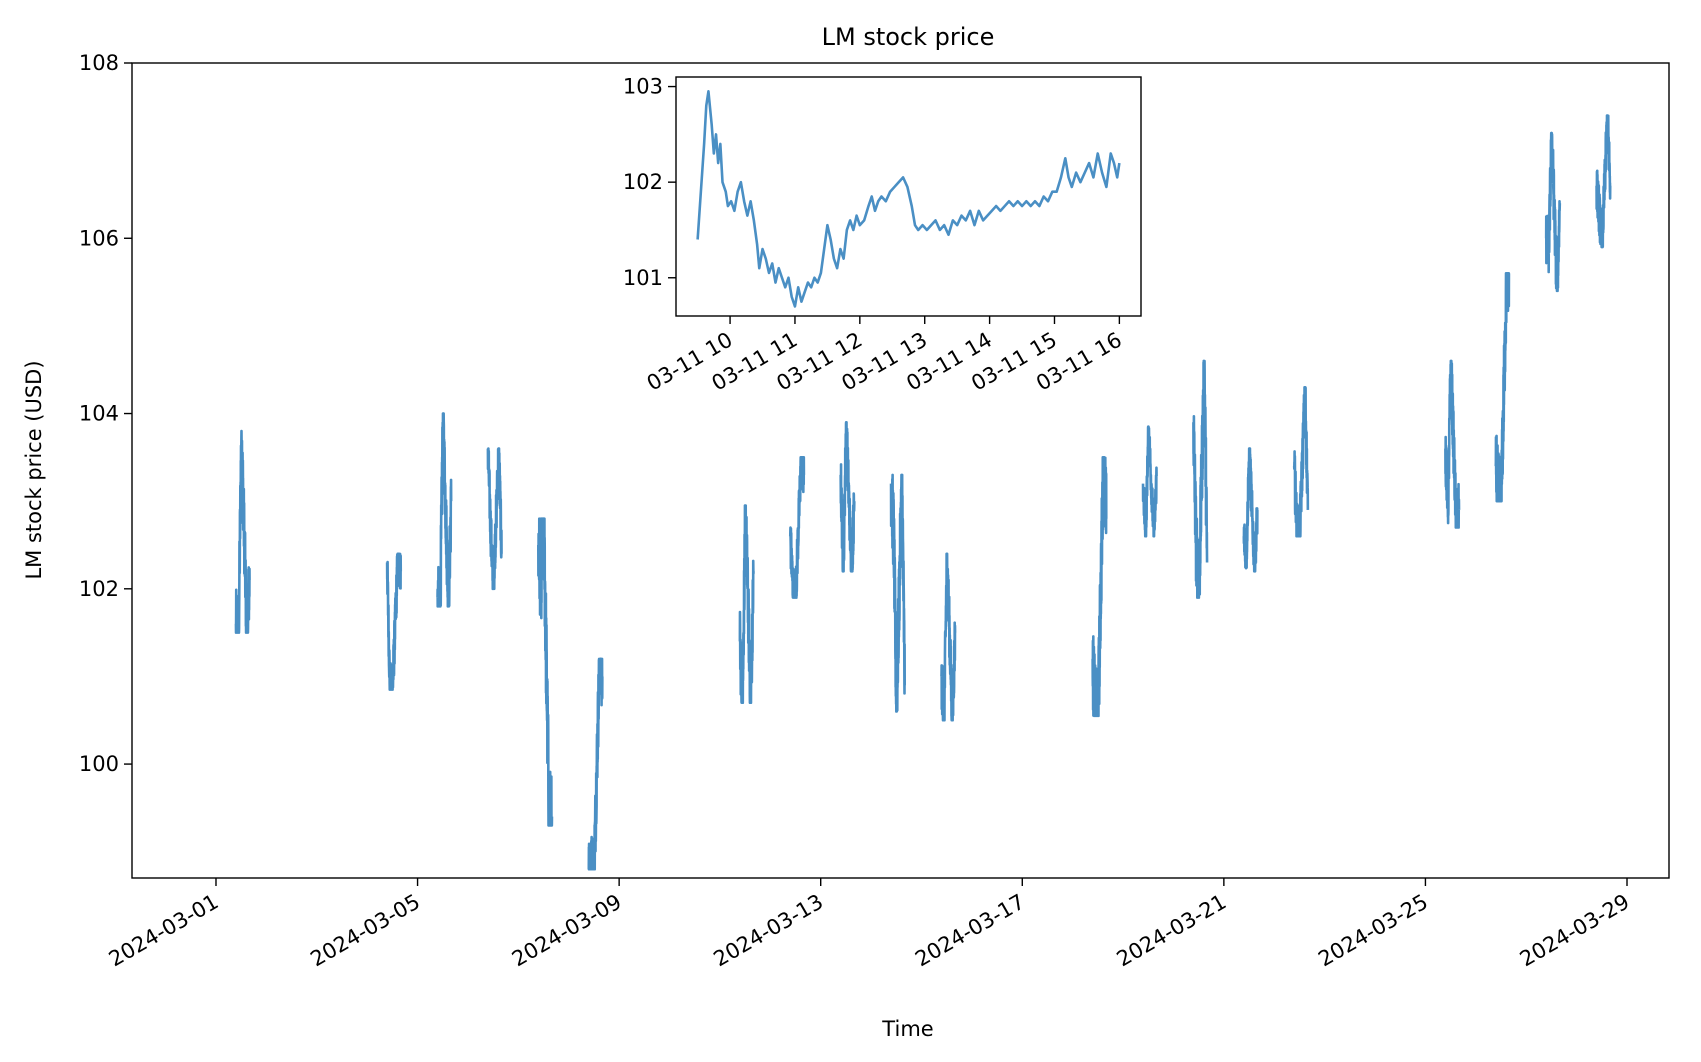 This screenshot has height=1062, width=1701. What do you see at coordinates (643, 87) in the screenshot?
I see `inset-y-tick-label: 103` at bounding box center [643, 87].